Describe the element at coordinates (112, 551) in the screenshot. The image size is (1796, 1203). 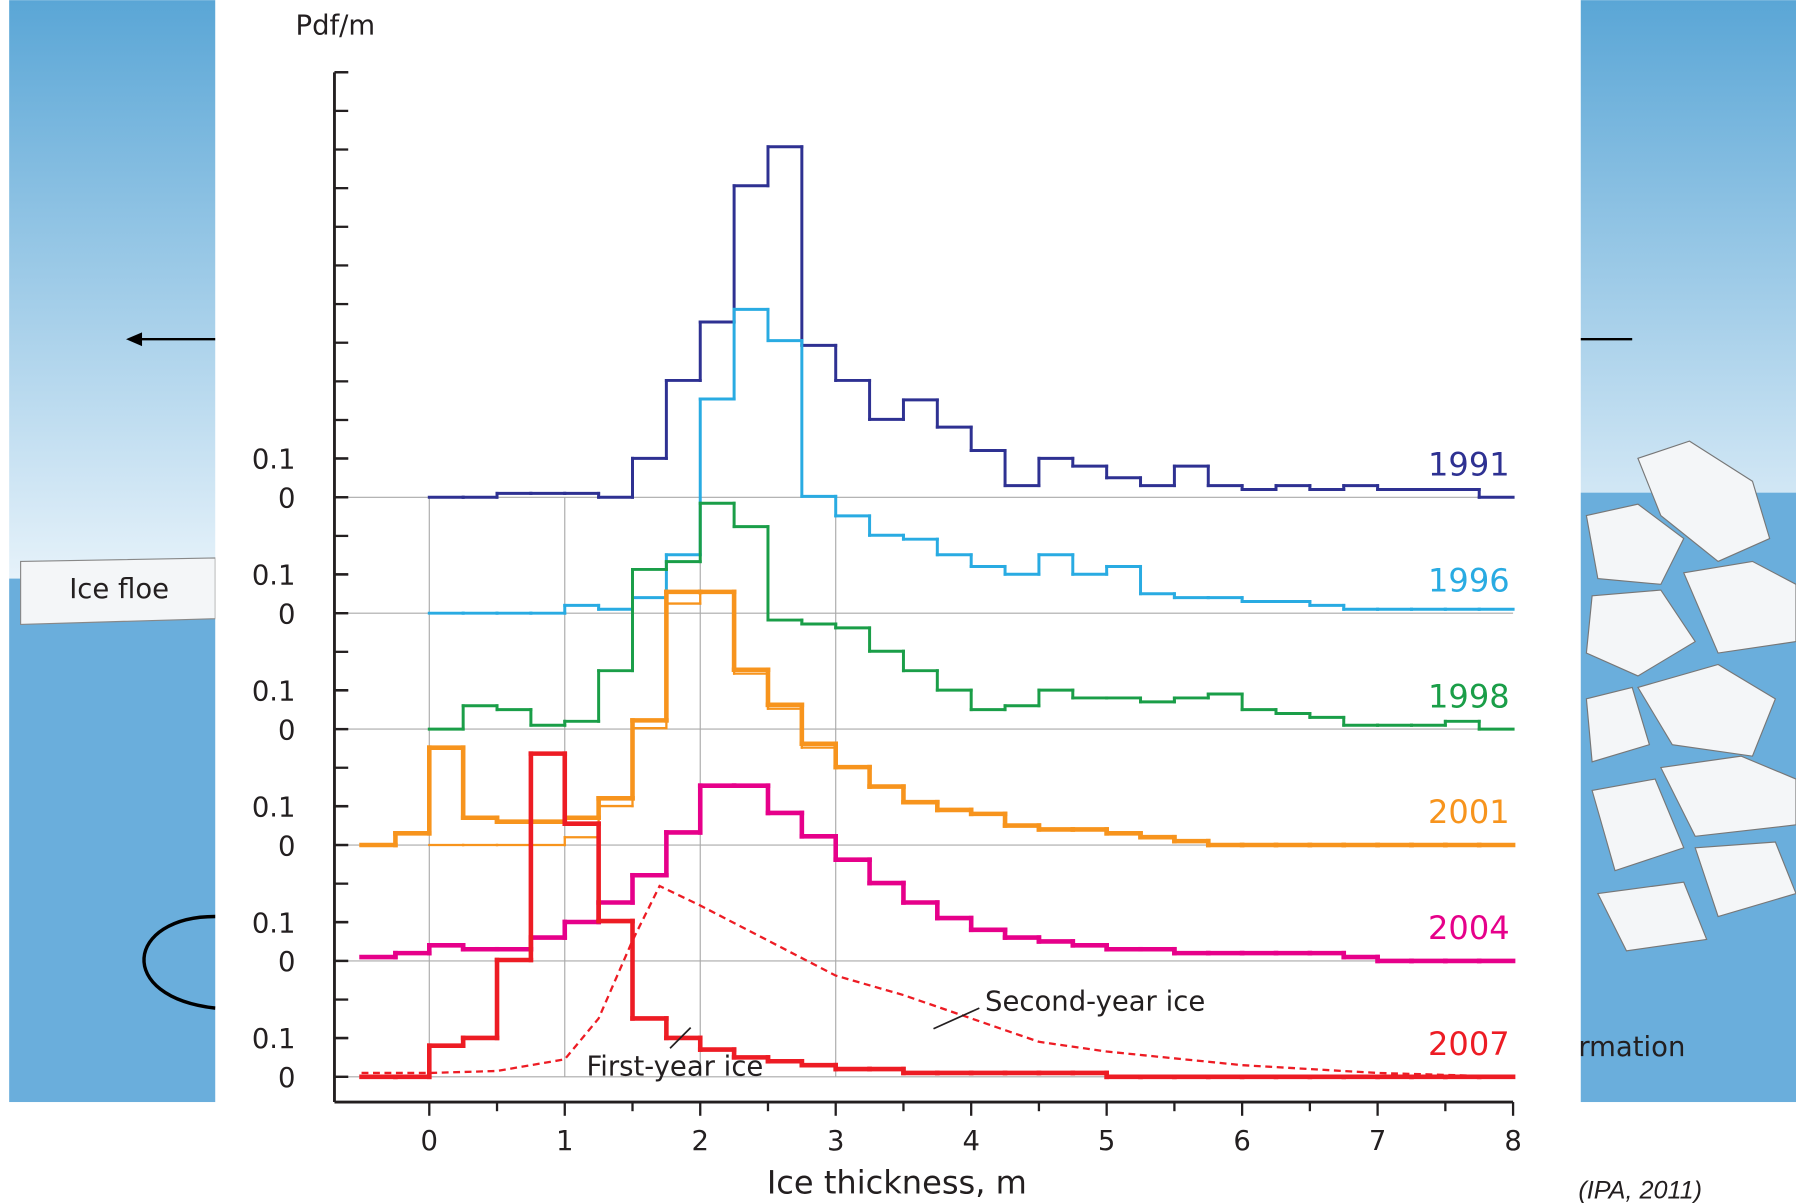
I see `background-left: Ice floe` at that location.